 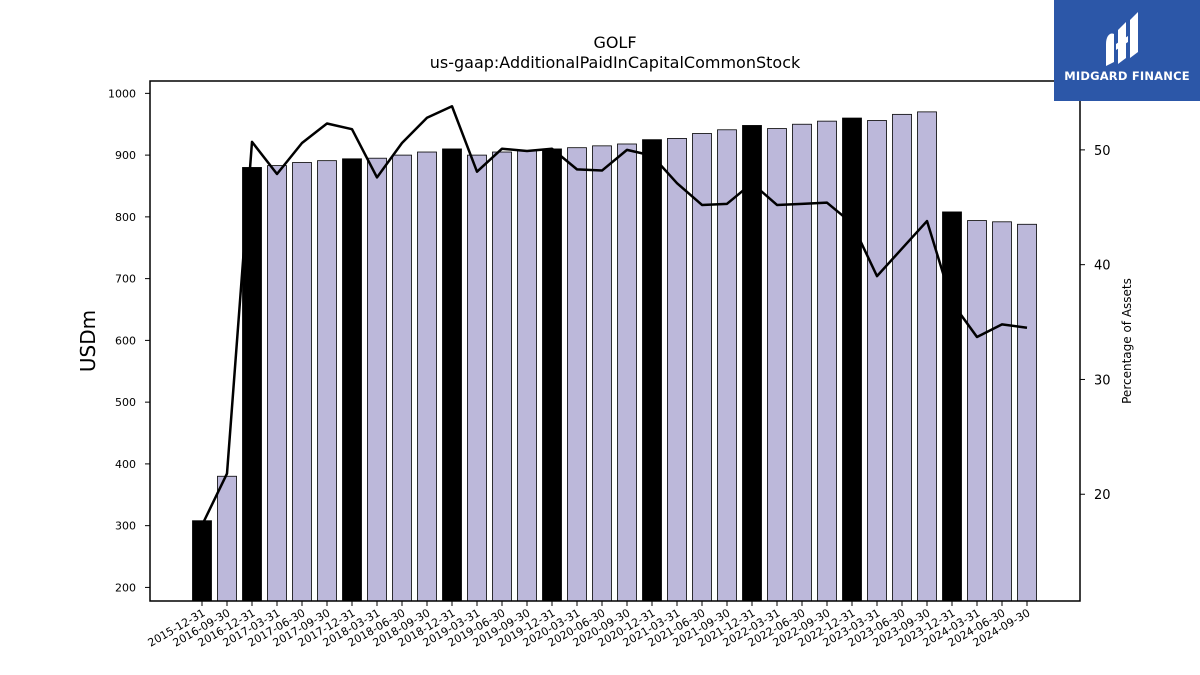 What do you see at coordinates (125, 526) in the screenshot?
I see `y-tick-label: 300` at bounding box center [125, 526].